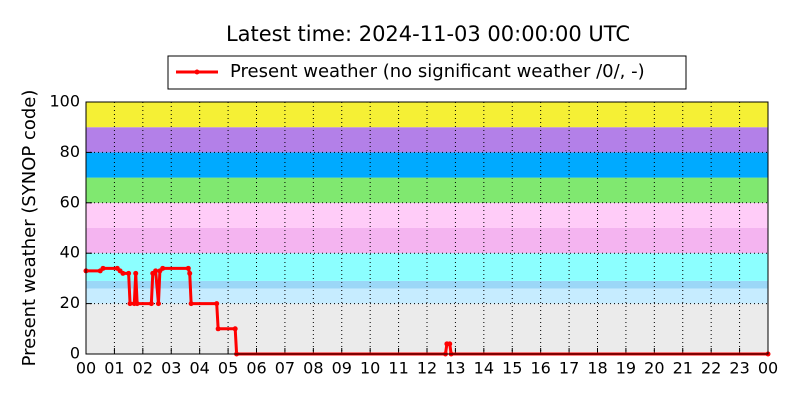 This screenshot has height=404, width=800. What do you see at coordinates (484, 368) in the screenshot?
I see `x-tick-label: 14` at bounding box center [484, 368].